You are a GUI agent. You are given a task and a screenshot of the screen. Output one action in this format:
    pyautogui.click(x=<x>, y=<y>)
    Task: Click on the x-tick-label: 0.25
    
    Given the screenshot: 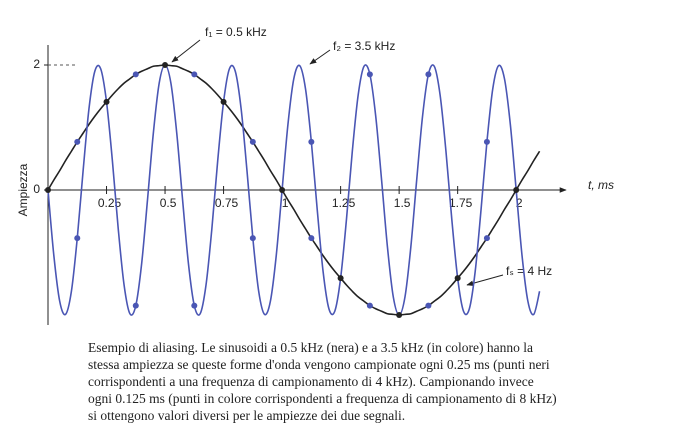 What is the action you would take?
    pyautogui.click(x=110, y=203)
    